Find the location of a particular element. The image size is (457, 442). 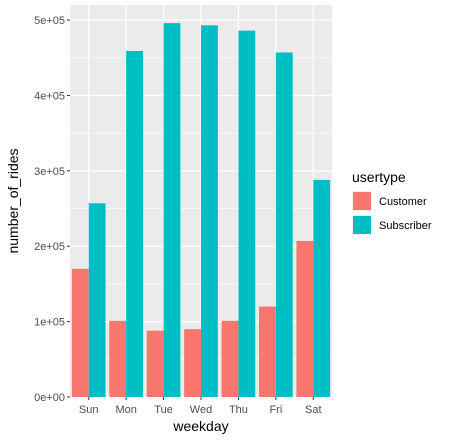

bar-subscriber-thu is located at coordinates (247, 214).